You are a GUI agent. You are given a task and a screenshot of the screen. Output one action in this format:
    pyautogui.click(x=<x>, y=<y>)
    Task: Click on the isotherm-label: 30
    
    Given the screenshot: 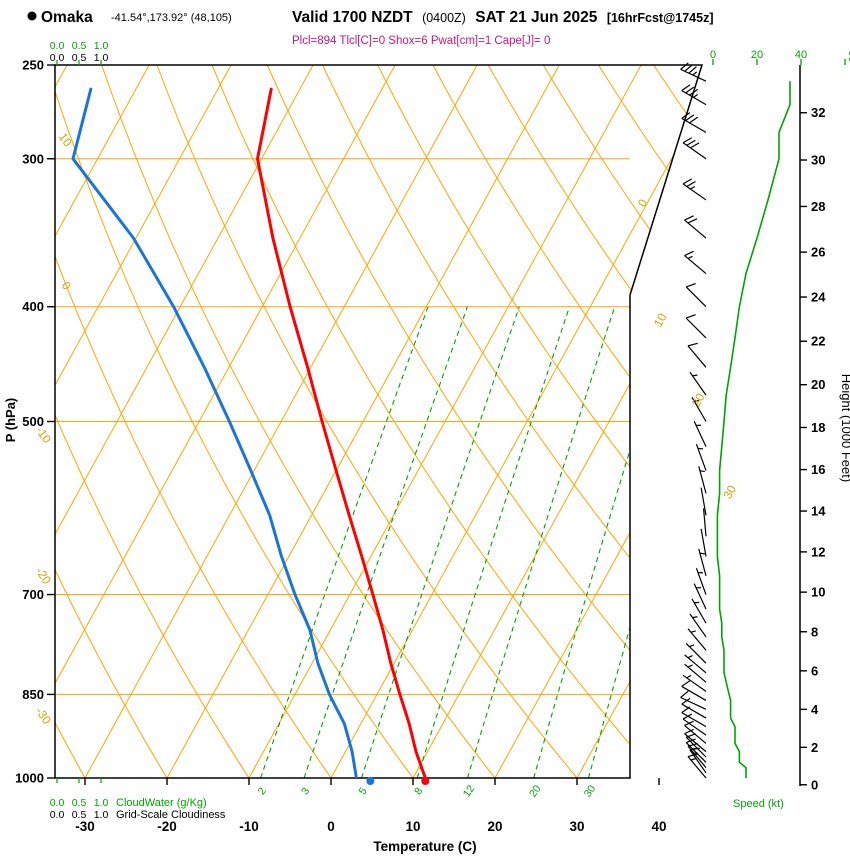 What is the action you would take?
    pyautogui.click(x=729, y=492)
    